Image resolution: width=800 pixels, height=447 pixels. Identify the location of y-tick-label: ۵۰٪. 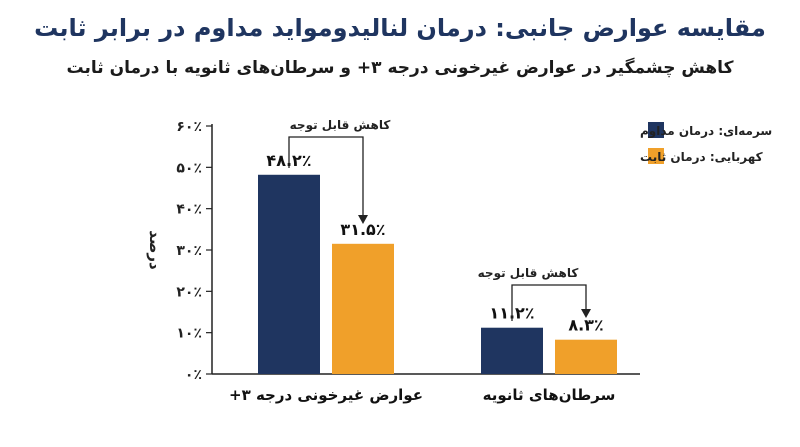
(189, 168).